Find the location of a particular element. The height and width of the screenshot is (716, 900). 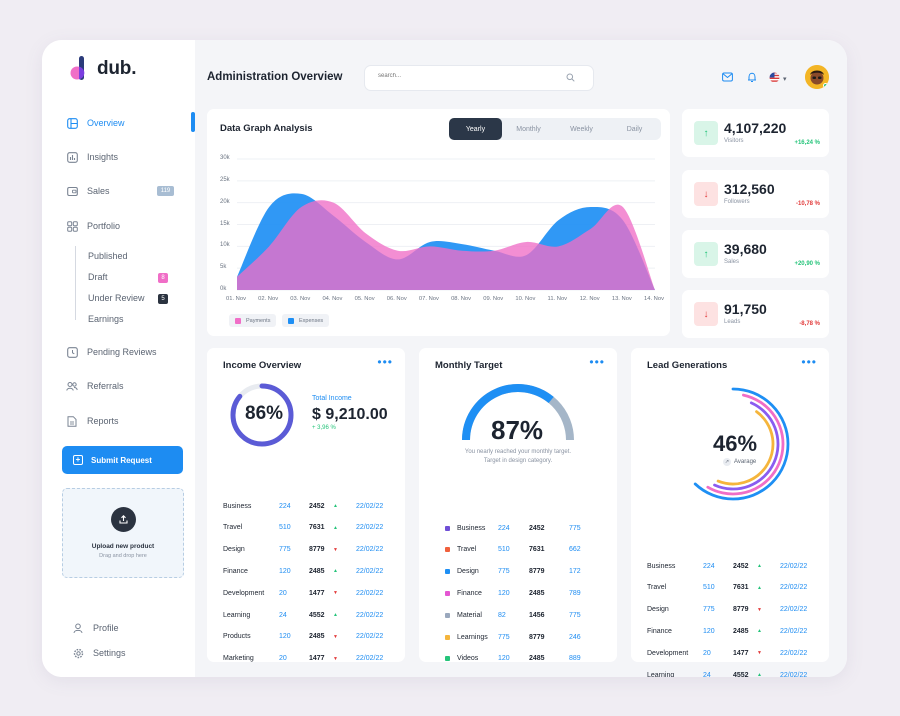

upload-icon is located at coordinates (123, 519).